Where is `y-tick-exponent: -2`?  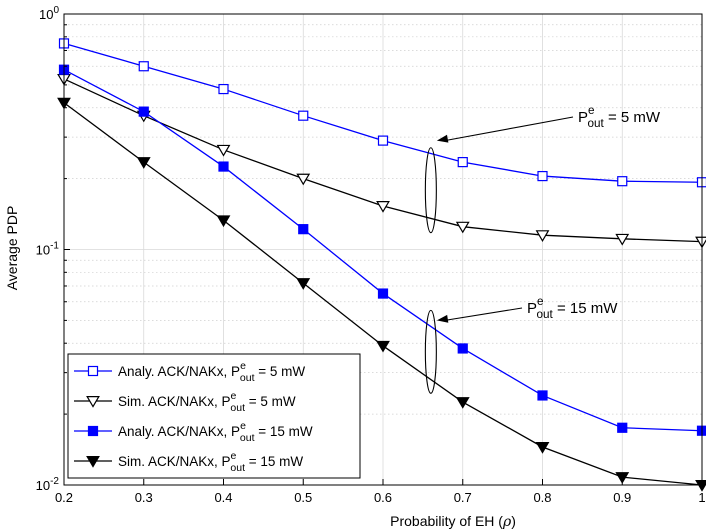
y-tick-exponent: -2 is located at coordinates (54, 481).